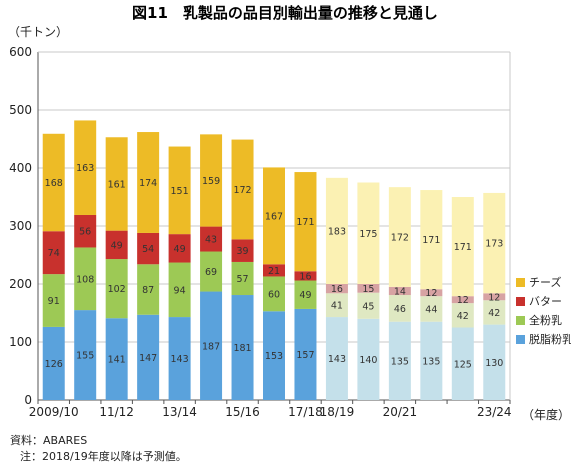  I want to click on data-label: 147, so click(148, 358).